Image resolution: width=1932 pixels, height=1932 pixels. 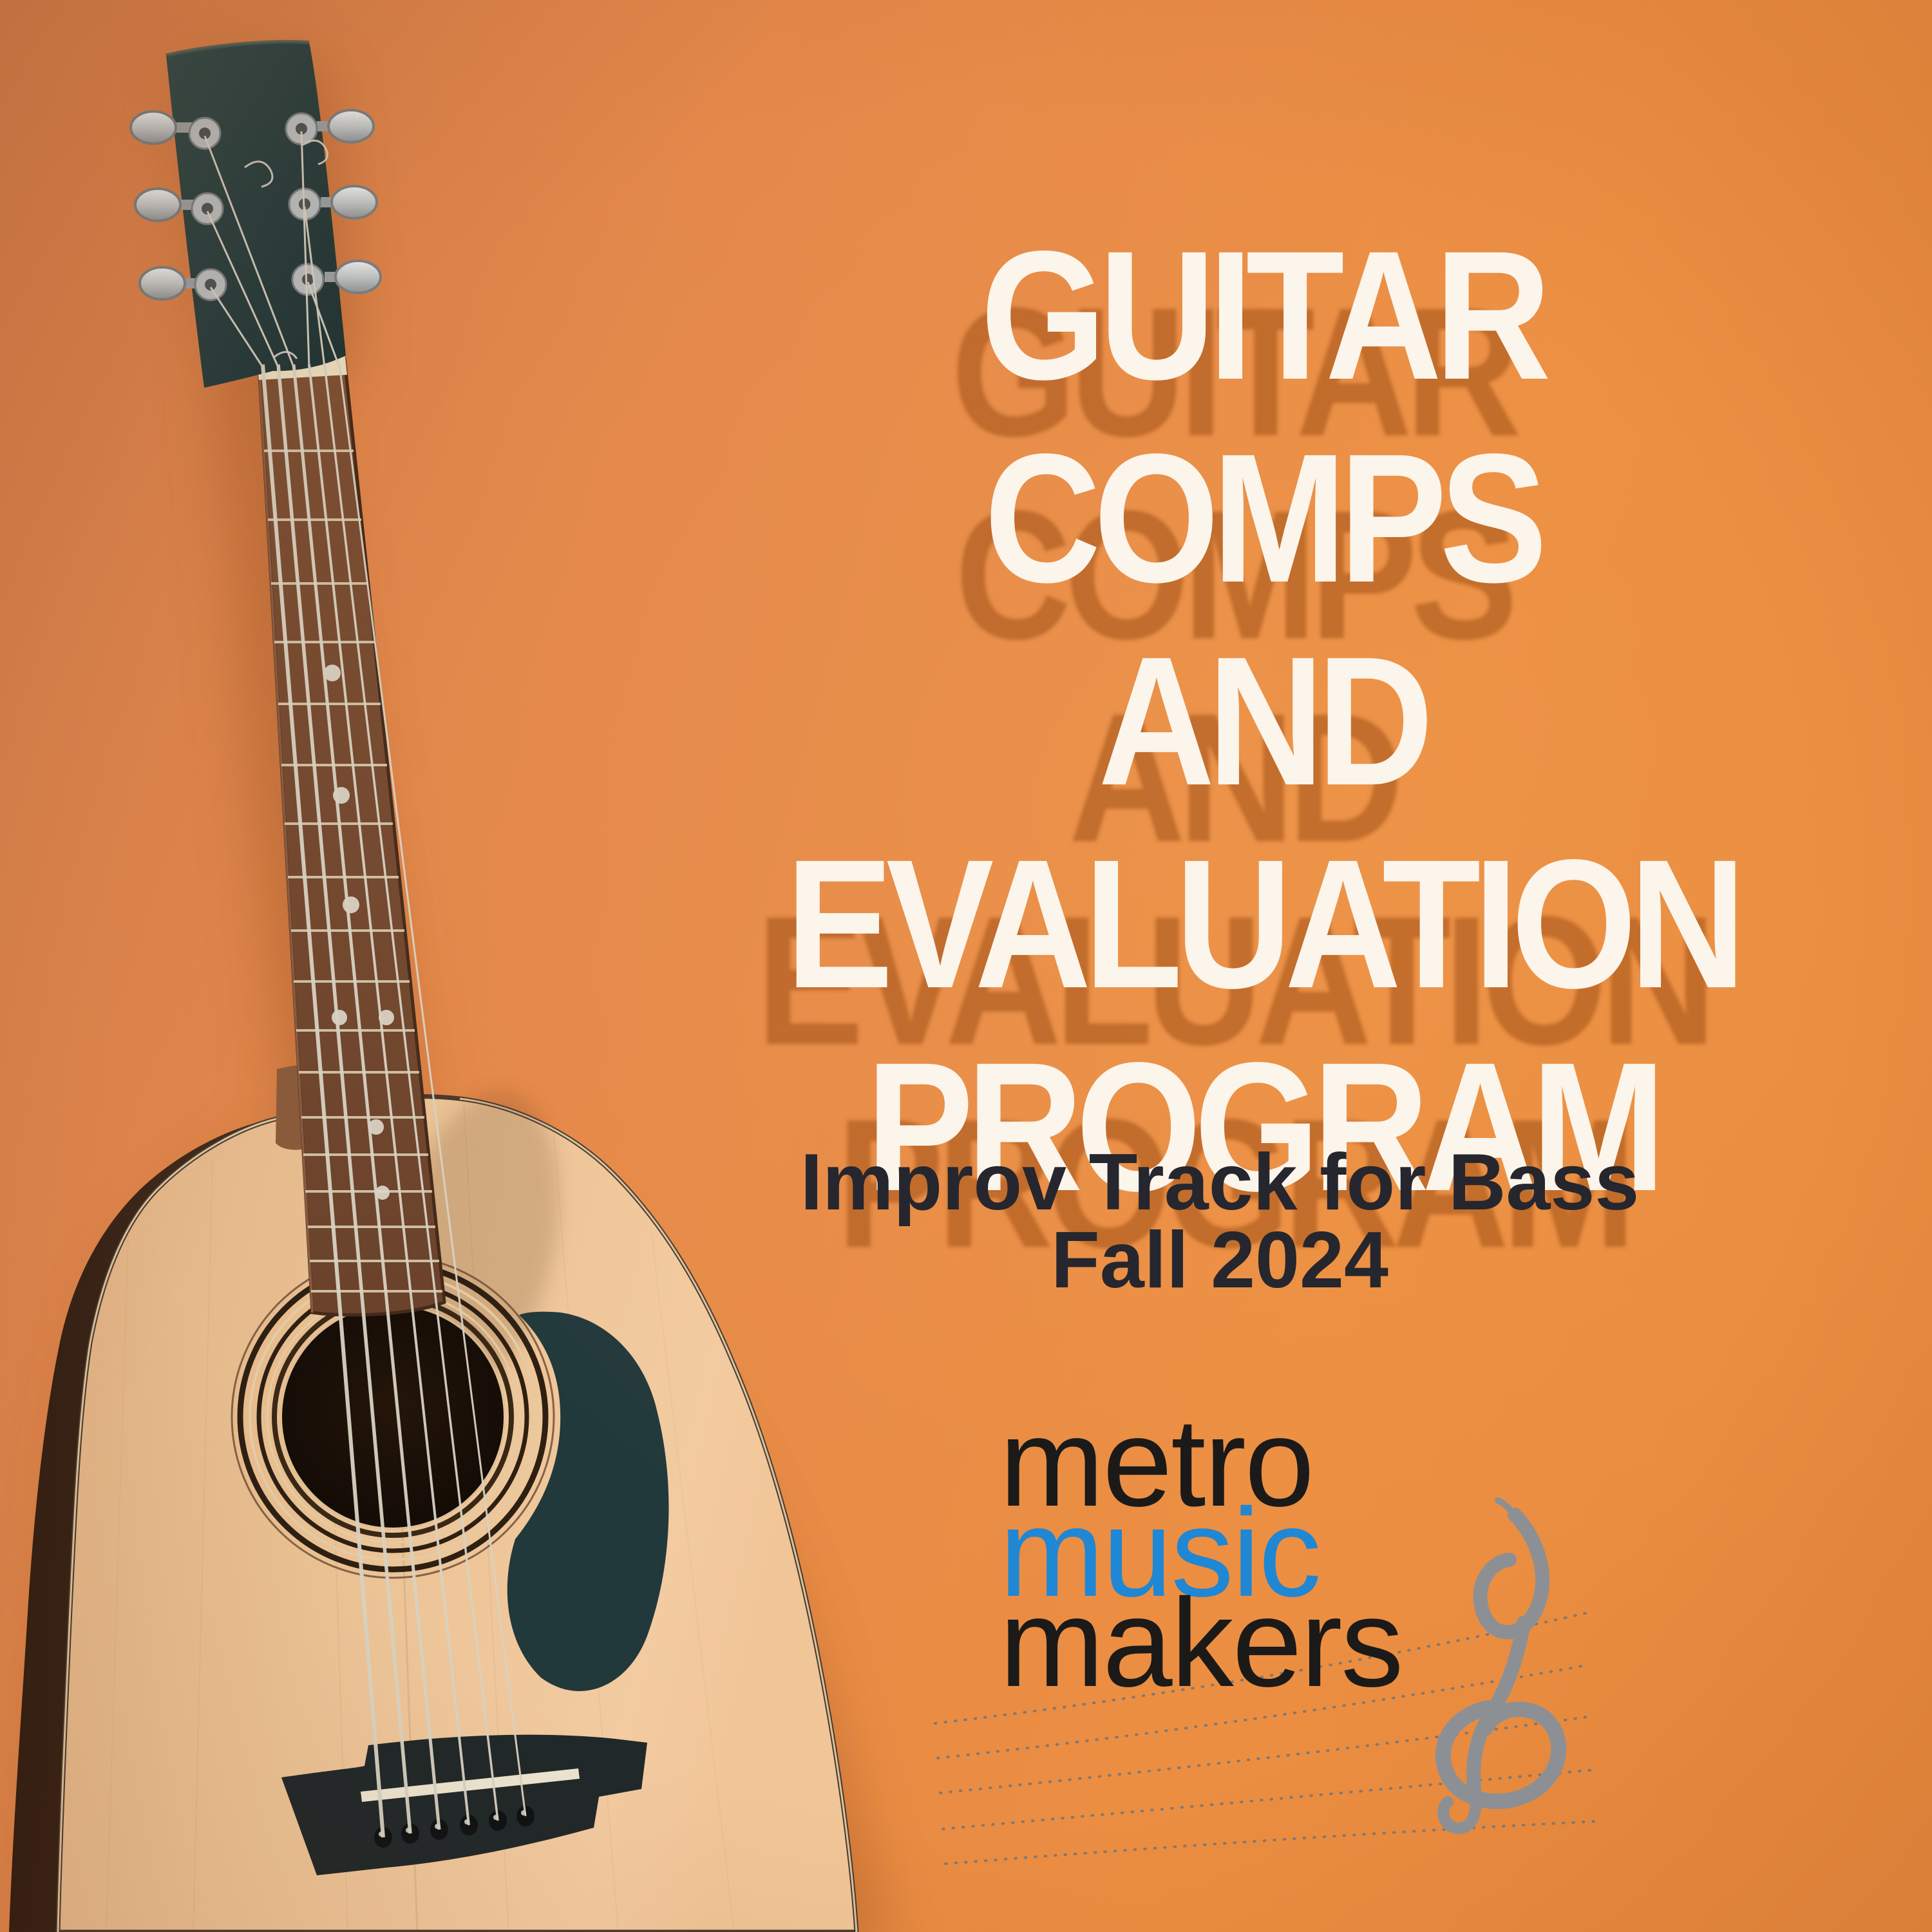 What do you see at coordinates (1266, 721) in the screenshot?
I see `title-line-2: AND` at bounding box center [1266, 721].